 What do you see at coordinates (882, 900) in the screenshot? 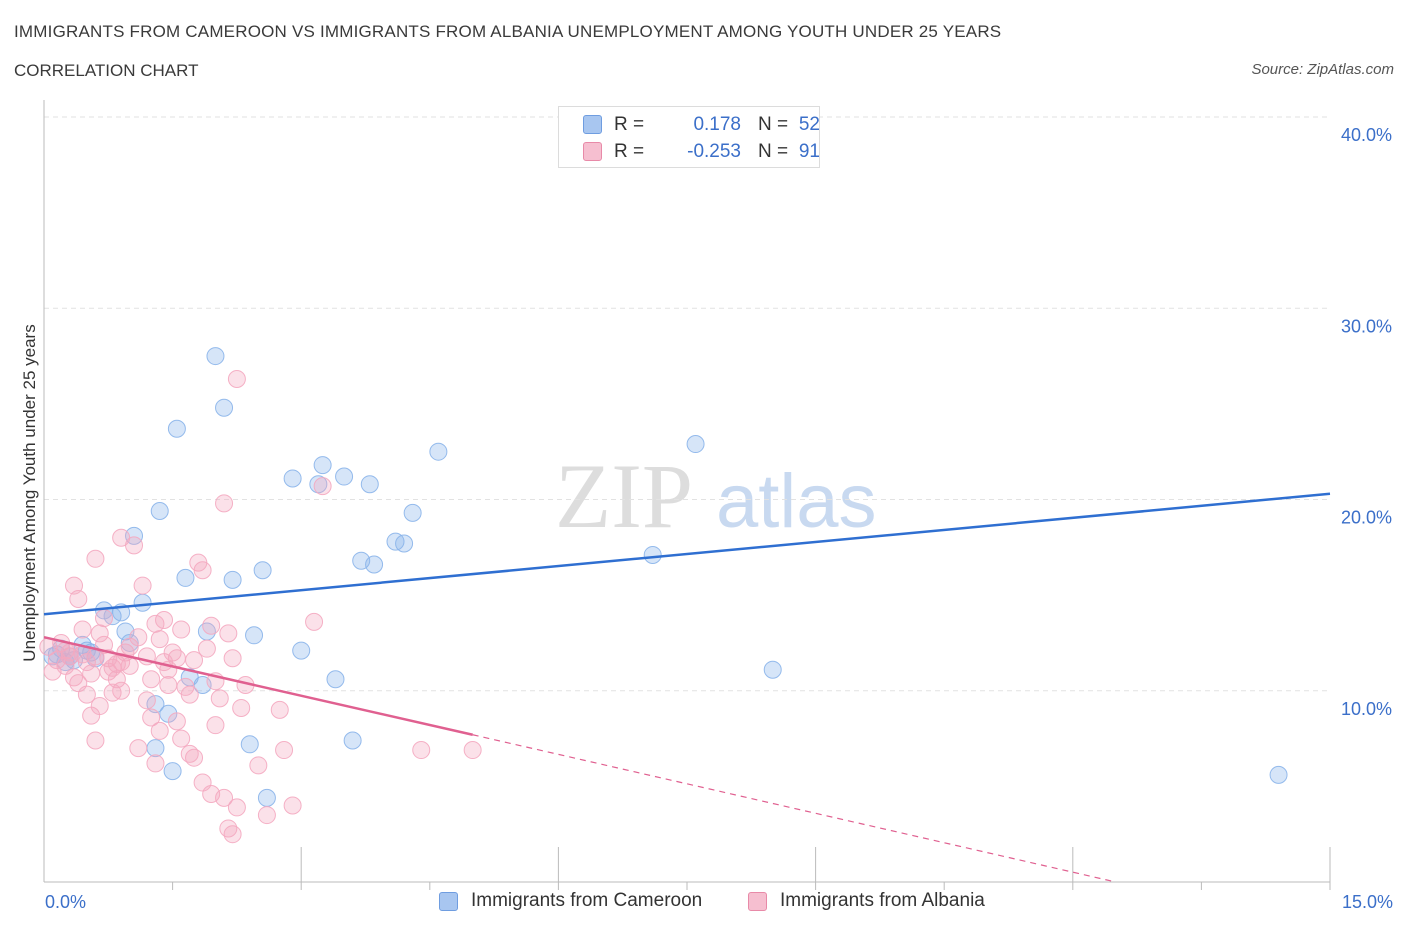
I see `bottom-legend-label-albania: Immigrants from Albania` at bounding box center [882, 900].